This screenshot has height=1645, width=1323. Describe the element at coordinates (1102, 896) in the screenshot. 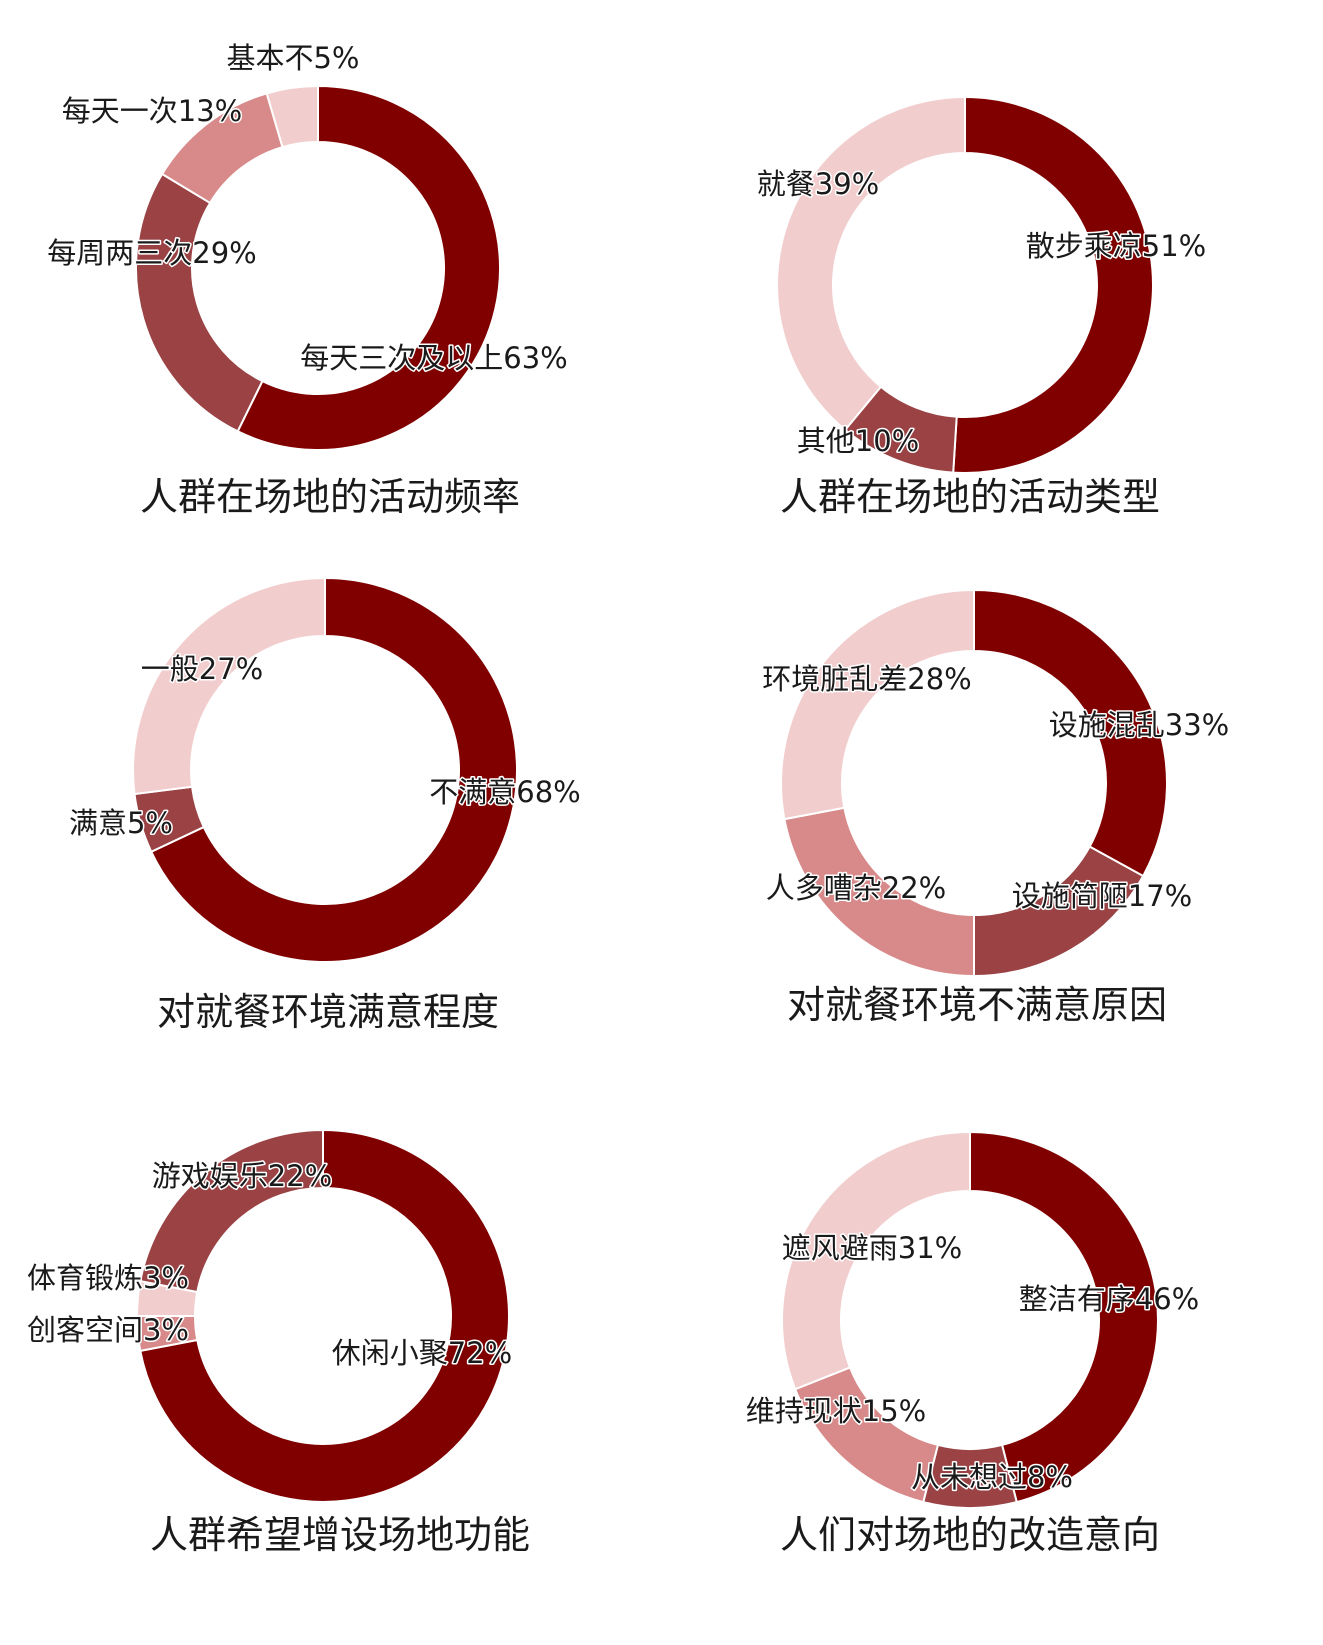

I see `slice-label: 设施简陋17%` at that location.